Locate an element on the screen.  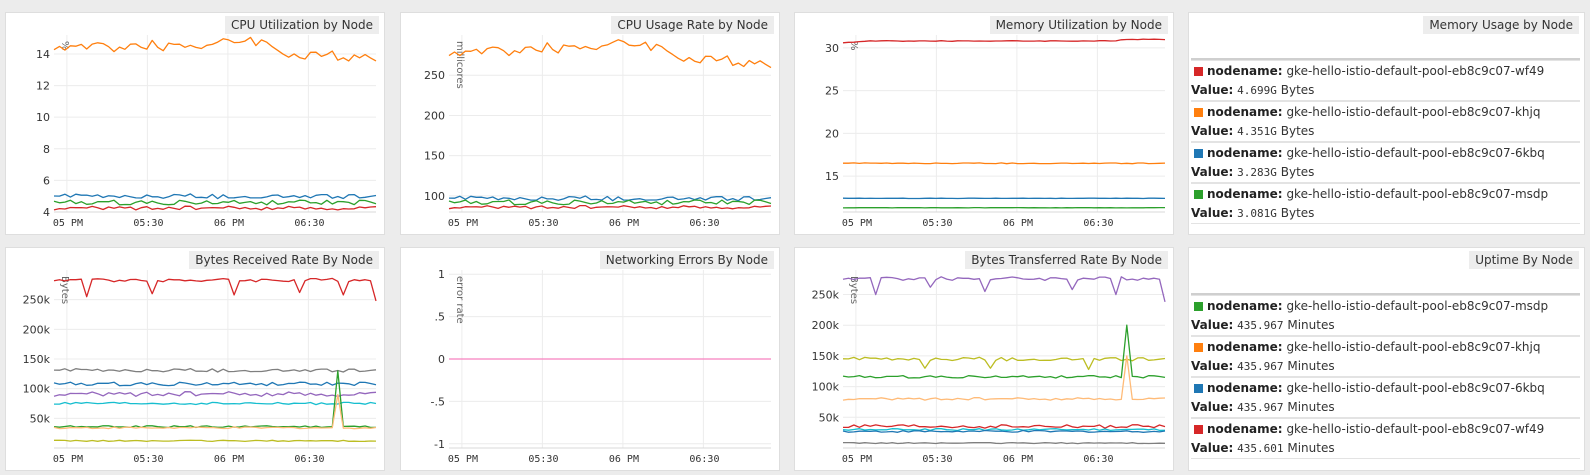
metric-value: 3.081G is located at coordinates (1257, 213).